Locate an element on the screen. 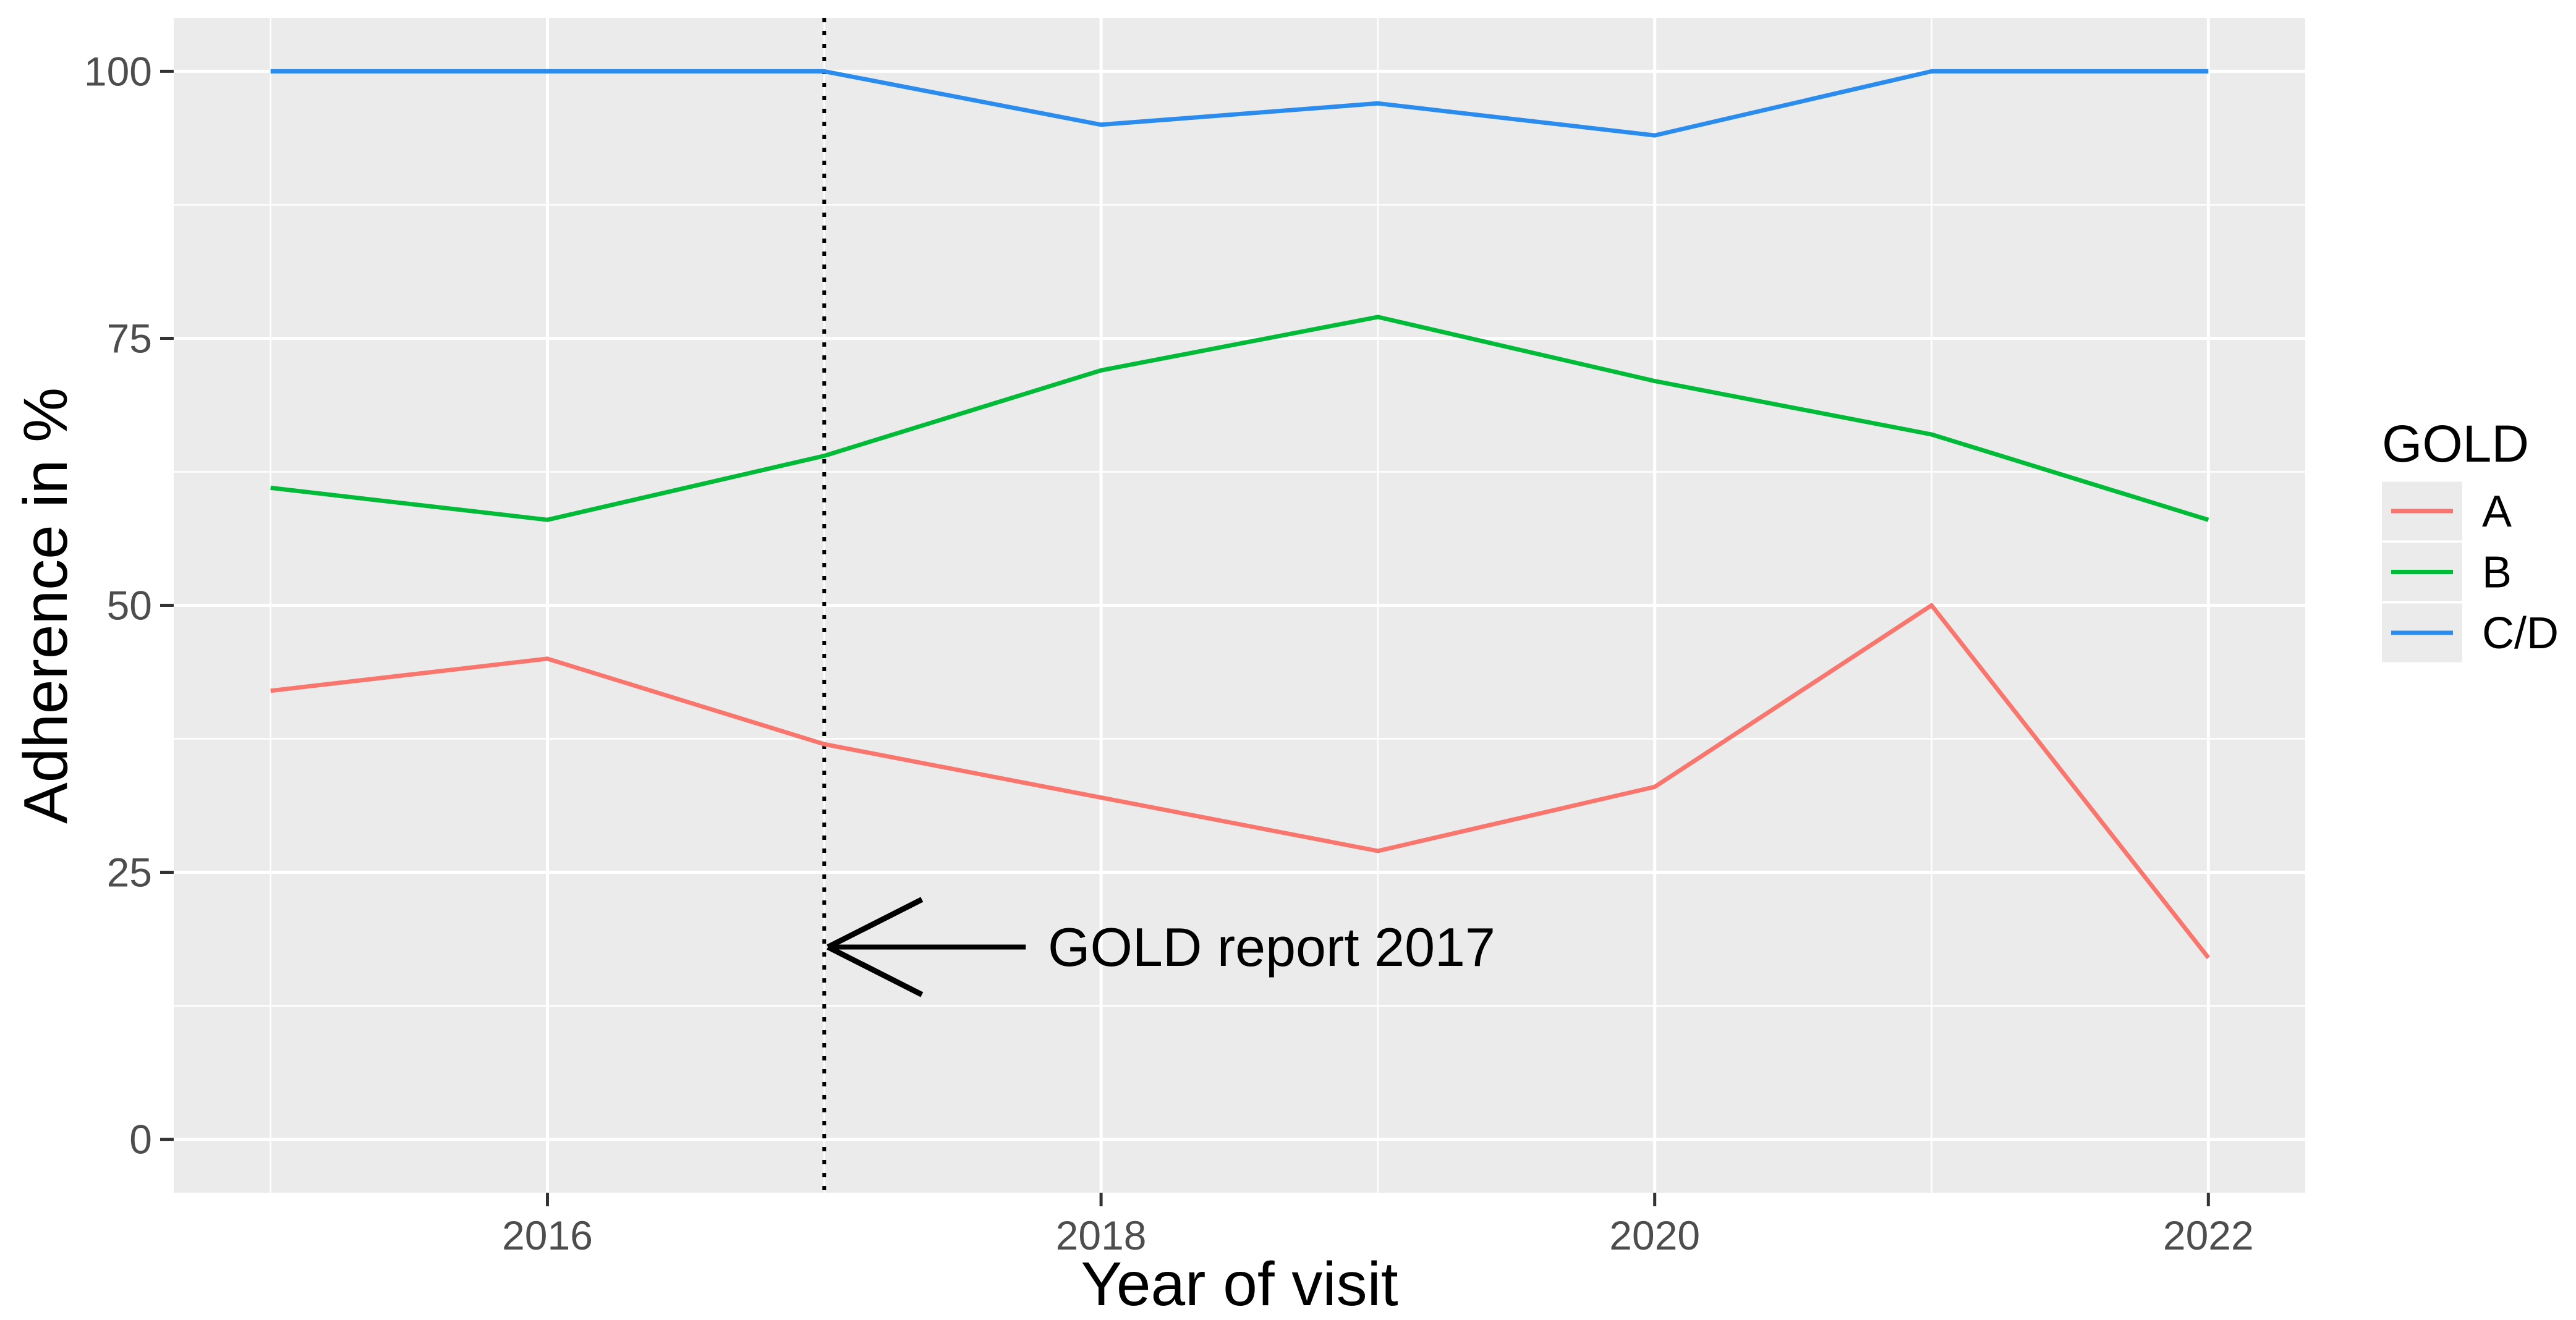 The height and width of the screenshot is (1320, 2576). y-axis-title: Adherence in % is located at coordinates (45, 605).